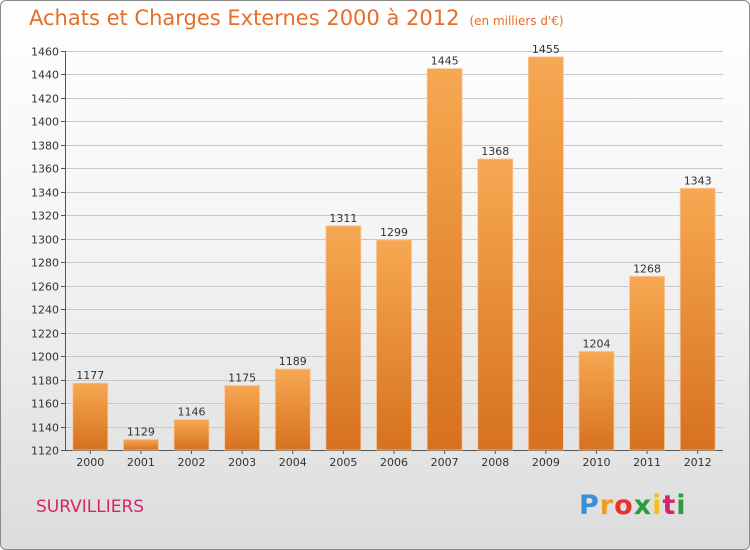 The width and height of the screenshot is (750, 550). Describe the element at coordinates (293, 361) in the screenshot. I see `data-label-2004: 1189` at that location.